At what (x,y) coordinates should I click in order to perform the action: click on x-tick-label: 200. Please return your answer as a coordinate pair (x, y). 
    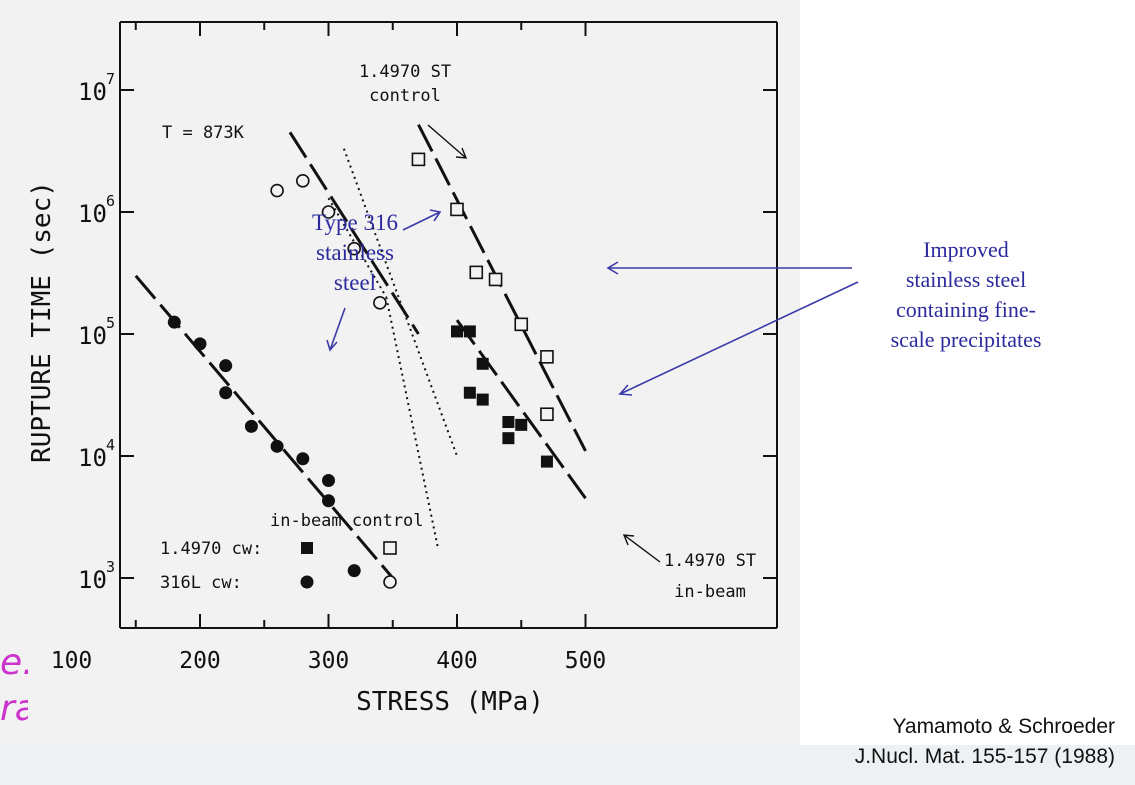
    Looking at the image, I should click on (200, 661).